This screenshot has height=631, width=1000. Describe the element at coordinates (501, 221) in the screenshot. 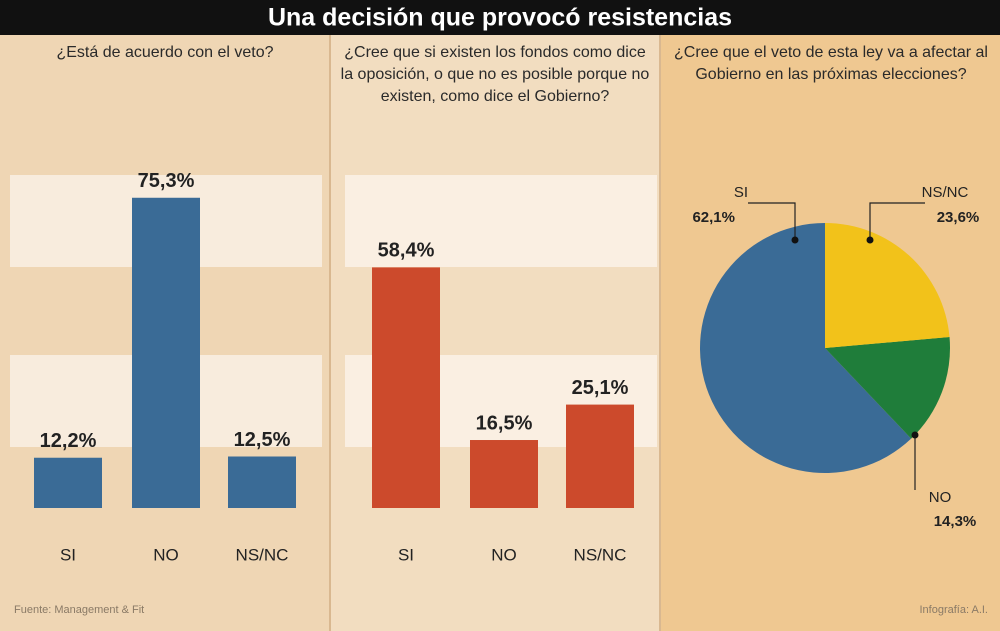

I see `stripe` at that location.